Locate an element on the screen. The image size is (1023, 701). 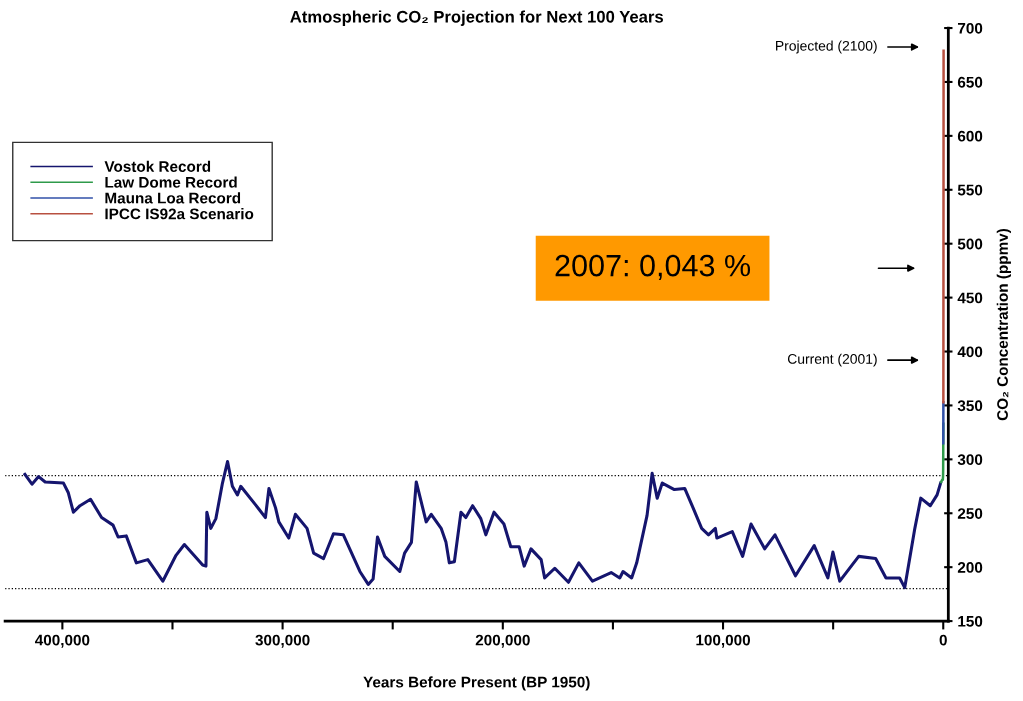
annotation: 2007: 0,043 % is located at coordinates (653, 267).